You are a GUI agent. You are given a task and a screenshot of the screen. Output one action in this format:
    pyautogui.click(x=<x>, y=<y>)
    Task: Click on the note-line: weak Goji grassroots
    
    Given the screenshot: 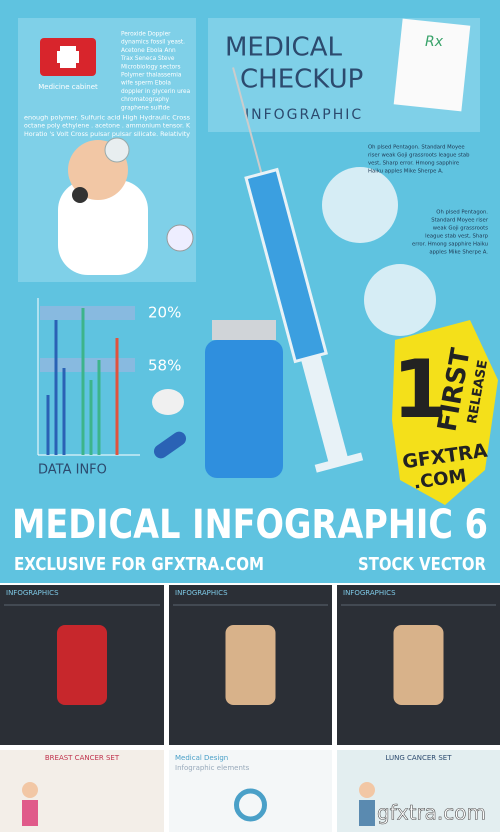 What is the action you would take?
    pyautogui.click(x=460, y=229)
    